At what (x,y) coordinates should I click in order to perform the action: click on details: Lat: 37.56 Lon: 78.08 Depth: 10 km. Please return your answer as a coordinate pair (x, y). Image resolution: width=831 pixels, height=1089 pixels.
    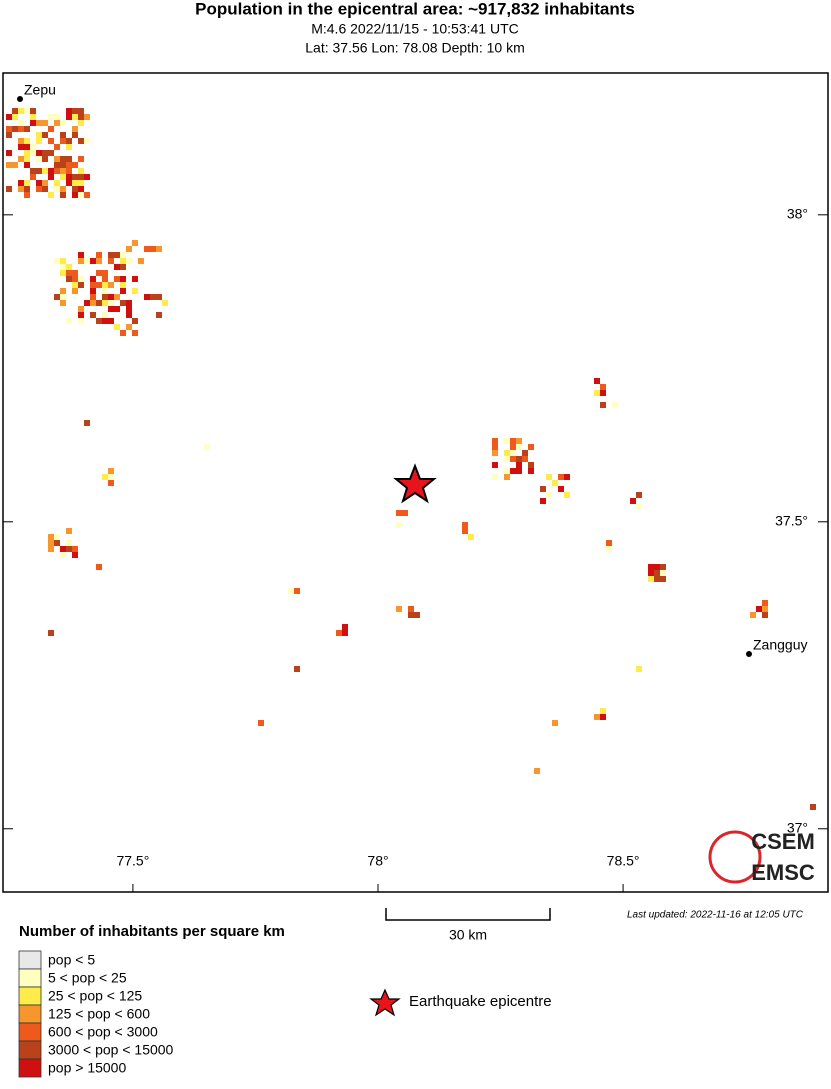
    Looking at the image, I should click on (415, 48).